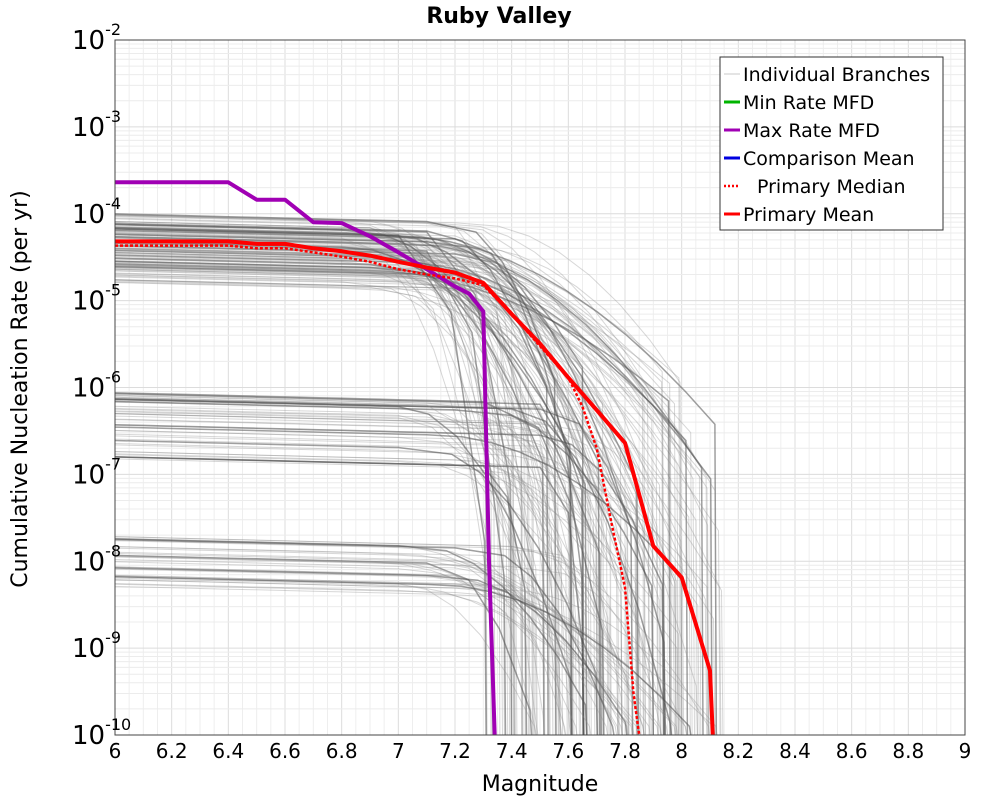  Describe the element at coordinates (20, 389) in the screenshot. I see `y-axis-label: Cumulative Nucleation Rate (per yr)` at that location.